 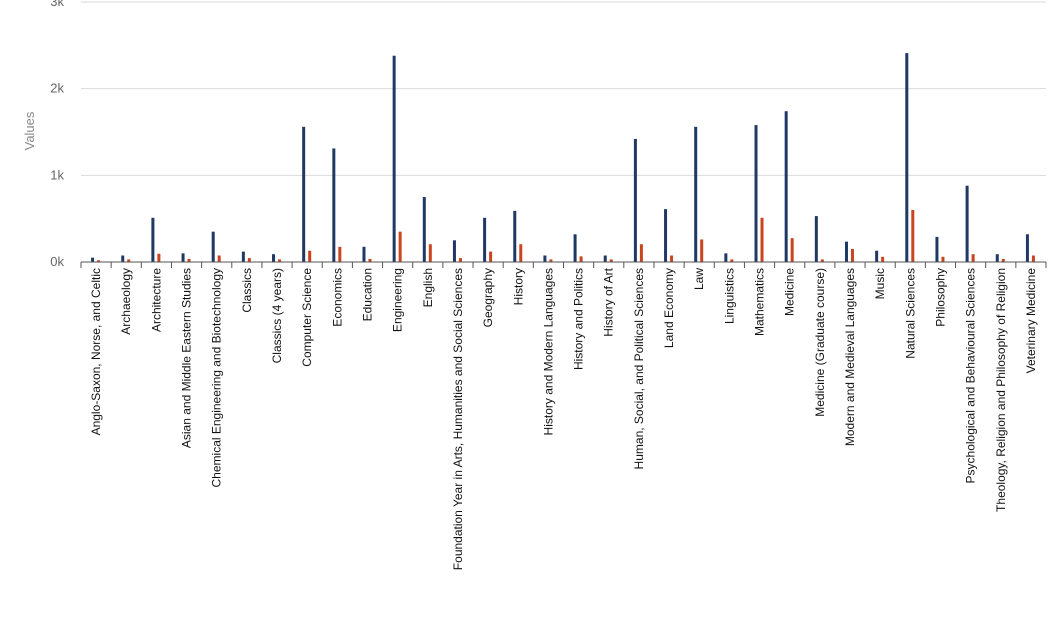 What do you see at coordinates (57, 134) in the screenshot?
I see `y-axis-tick-labels: 0k 1k 2k 3k` at bounding box center [57, 134].